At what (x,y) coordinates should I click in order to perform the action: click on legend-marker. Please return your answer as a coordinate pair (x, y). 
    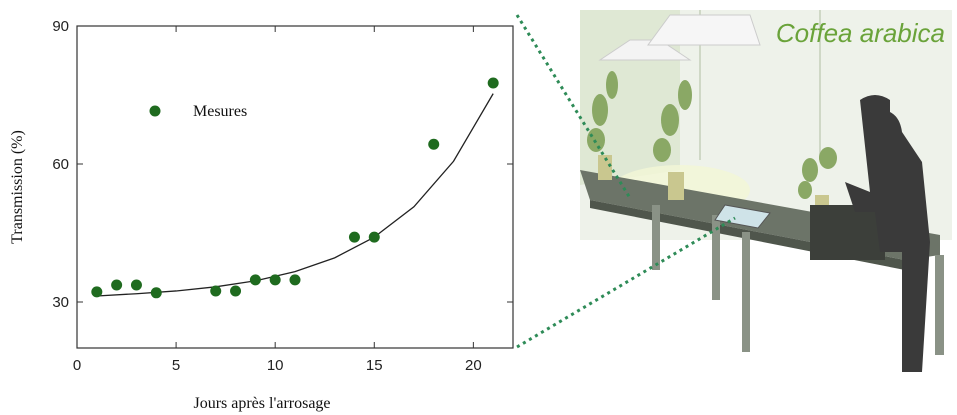
    Looking at the image, I should click on (155, 111).